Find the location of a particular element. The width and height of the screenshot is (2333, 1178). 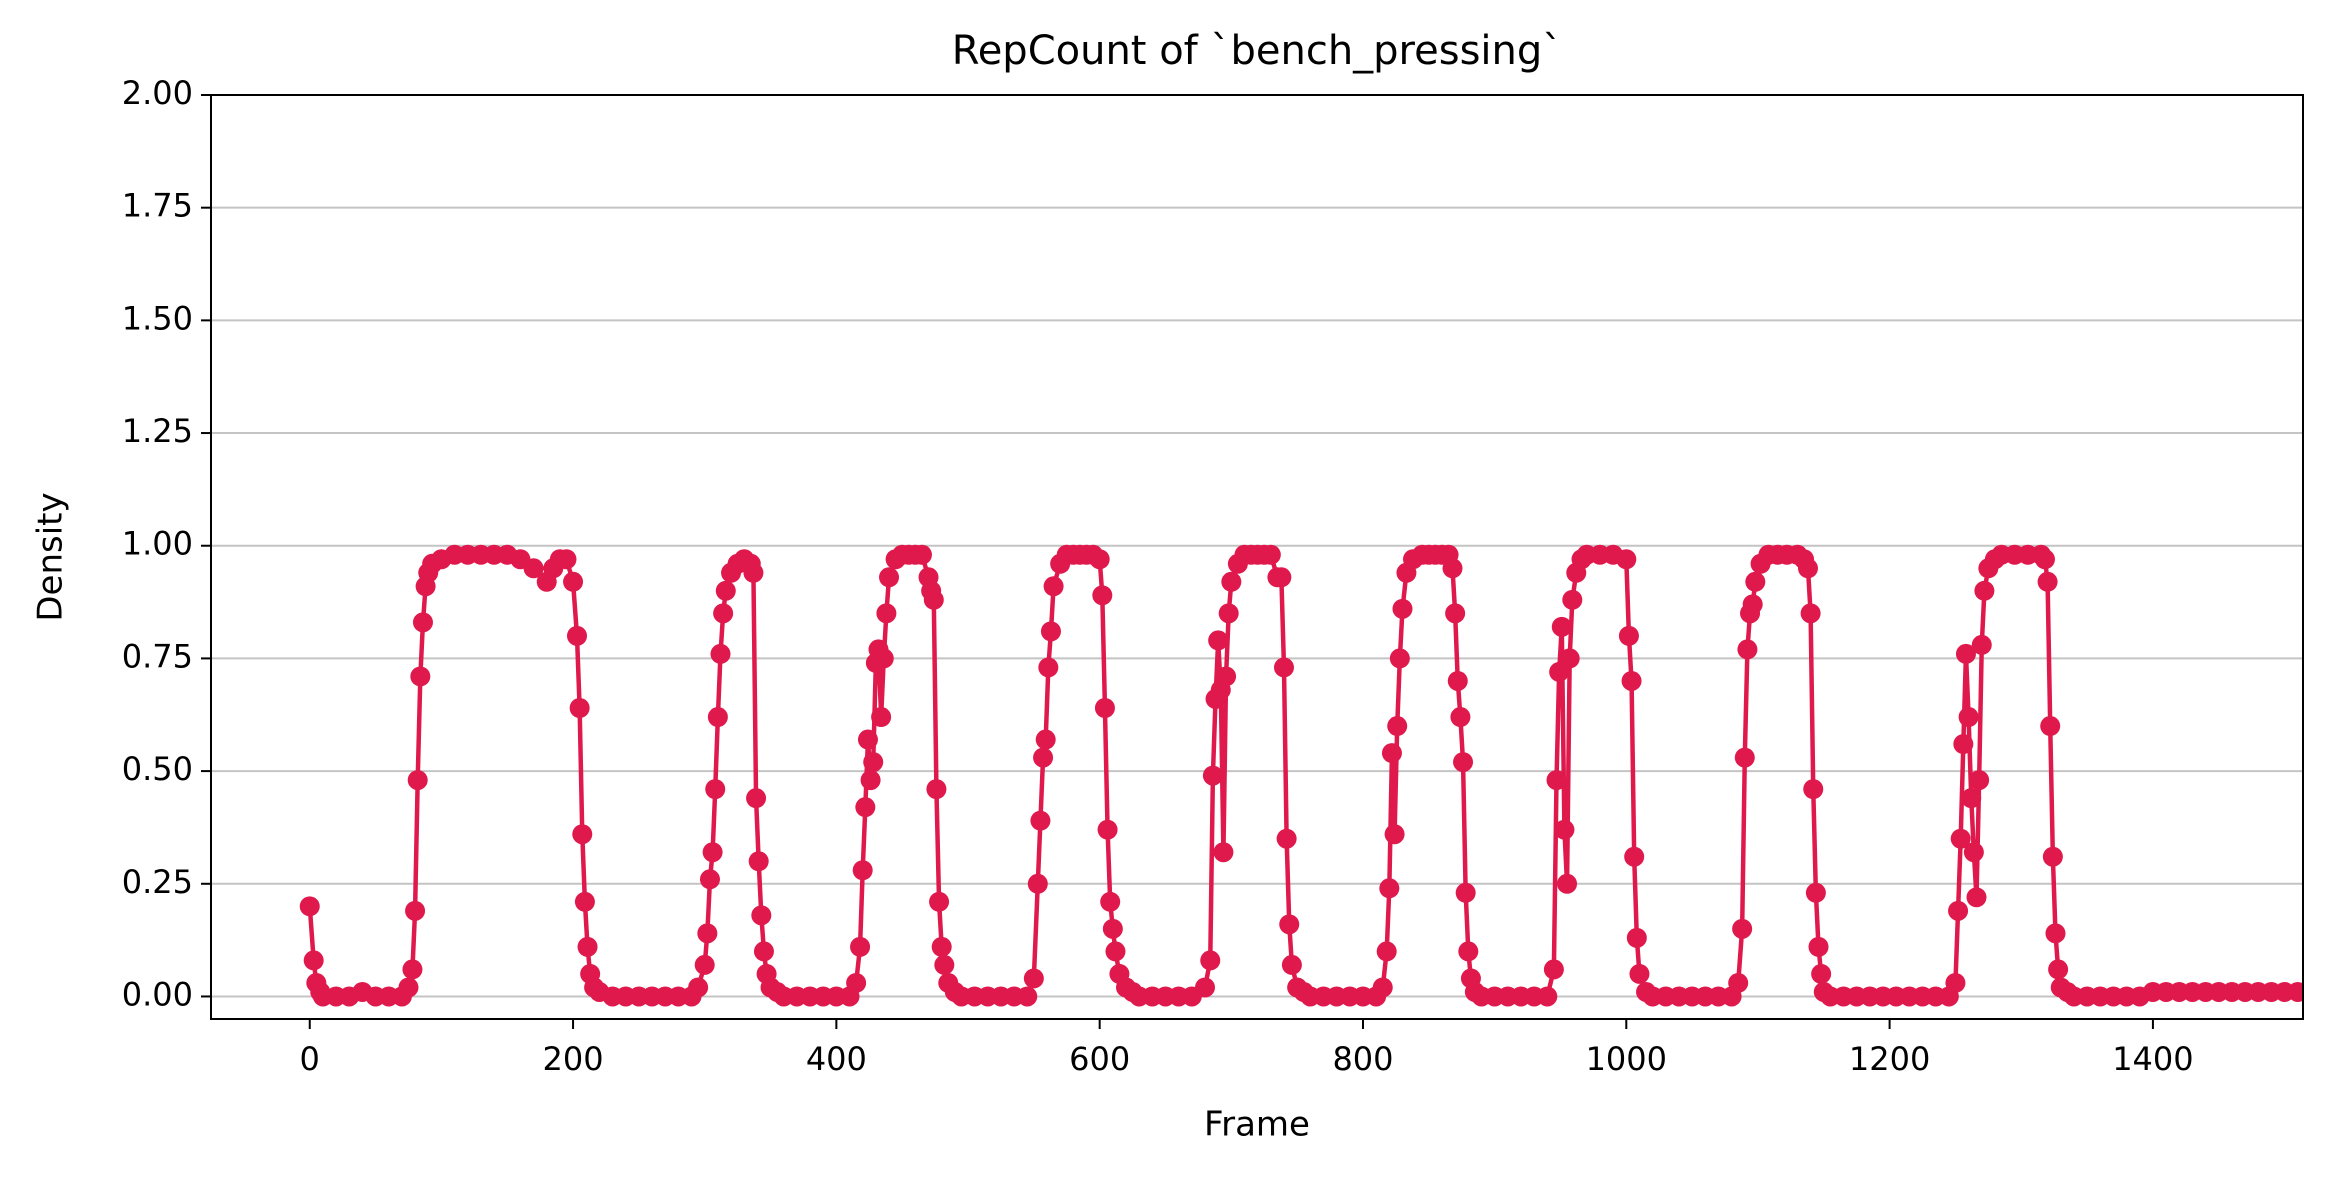

x-tick-label: 200 is located at coordinates (573, 1059).